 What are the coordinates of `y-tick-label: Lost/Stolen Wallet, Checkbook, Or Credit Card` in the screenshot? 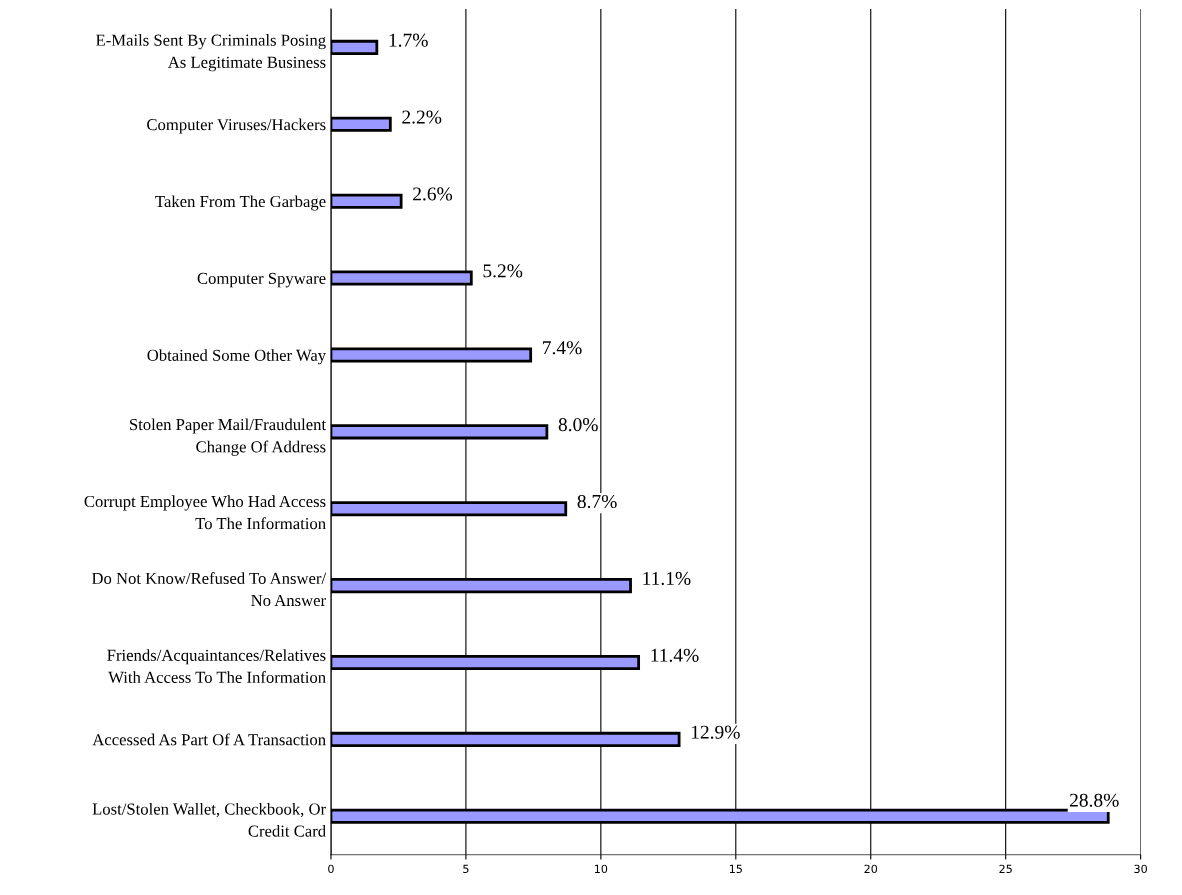 It's located at (209, 819).